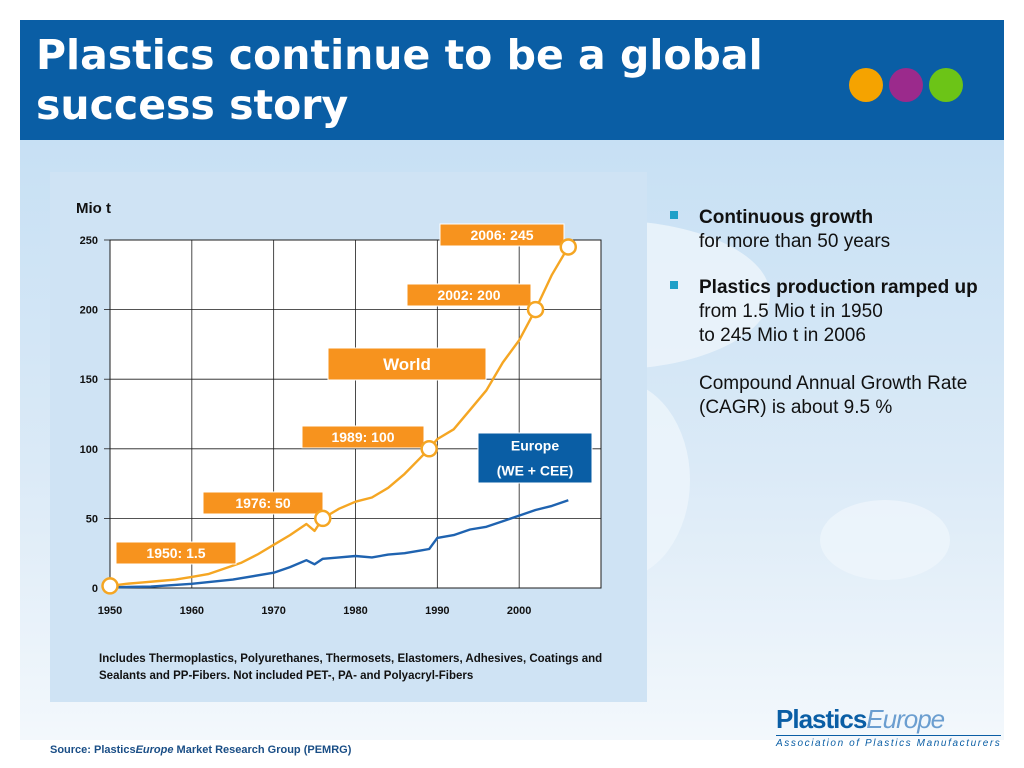  Describe the element at coordinates (110, 611) in the screenshot. I see `x-tick-label: 1950` at that location.